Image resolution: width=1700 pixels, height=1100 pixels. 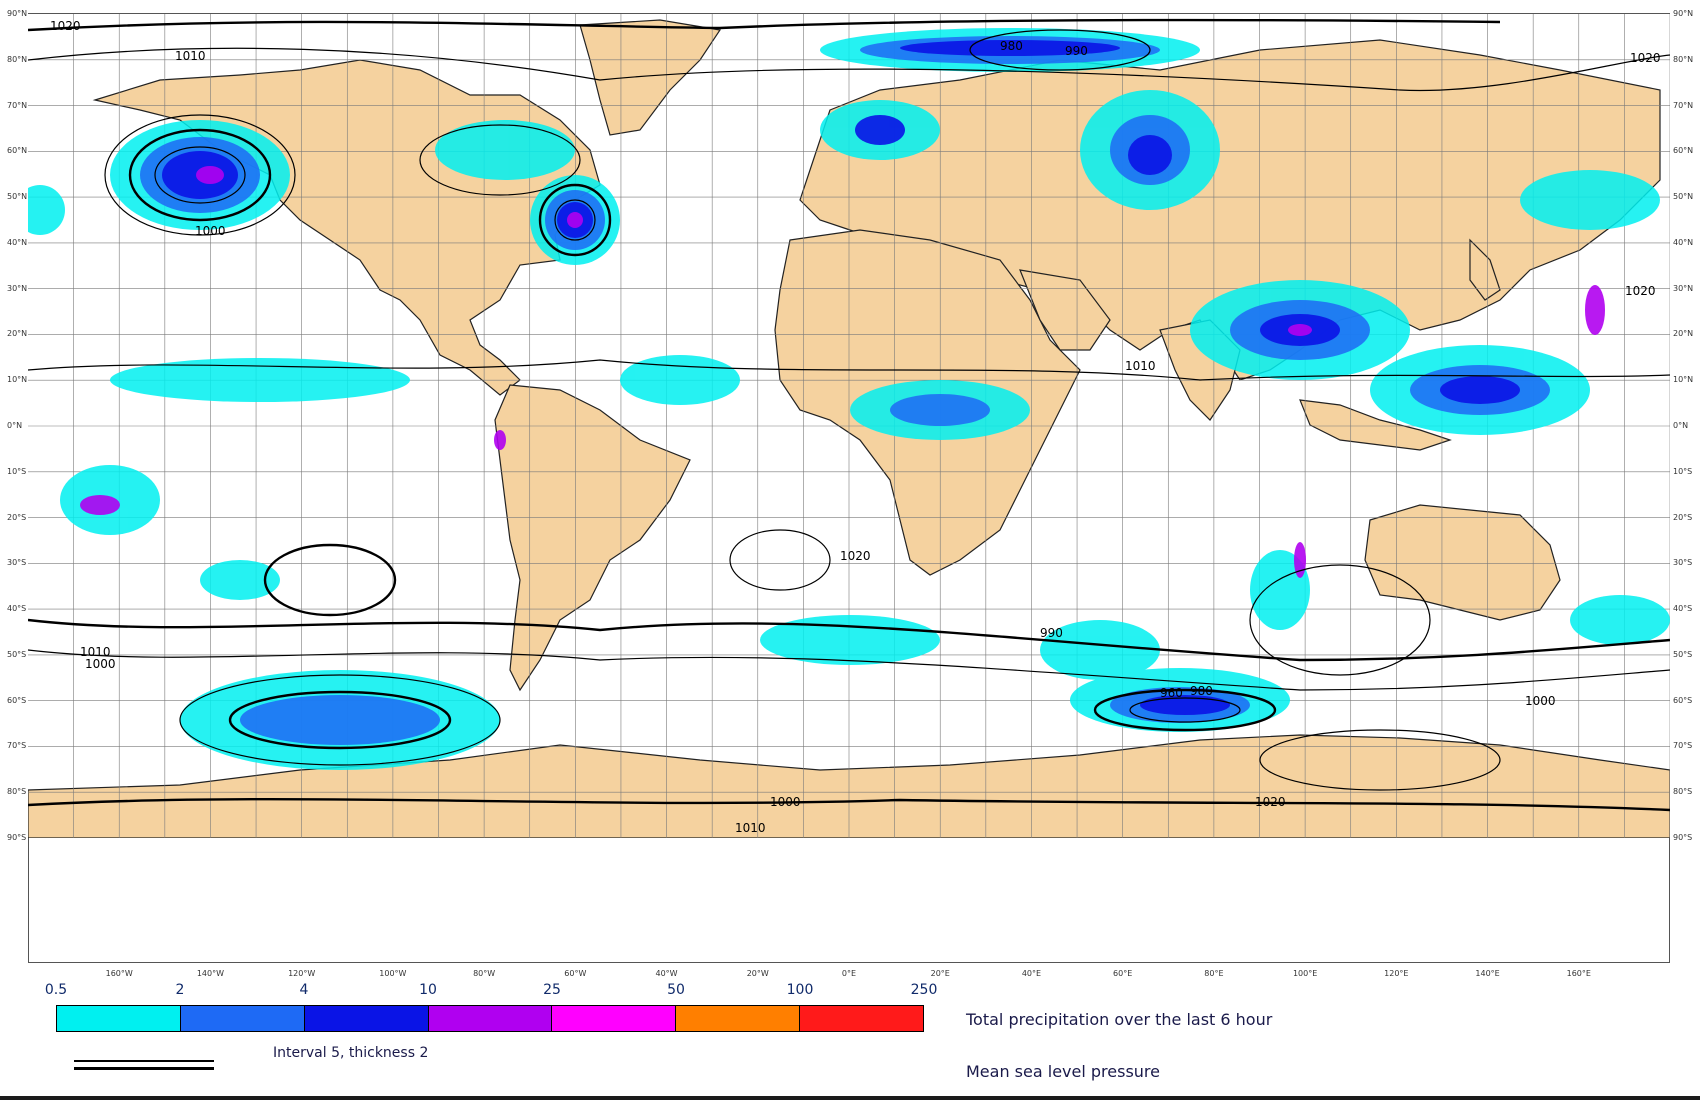 I want to click on longitude-label: 100°E, so click(x=1305, y=973).